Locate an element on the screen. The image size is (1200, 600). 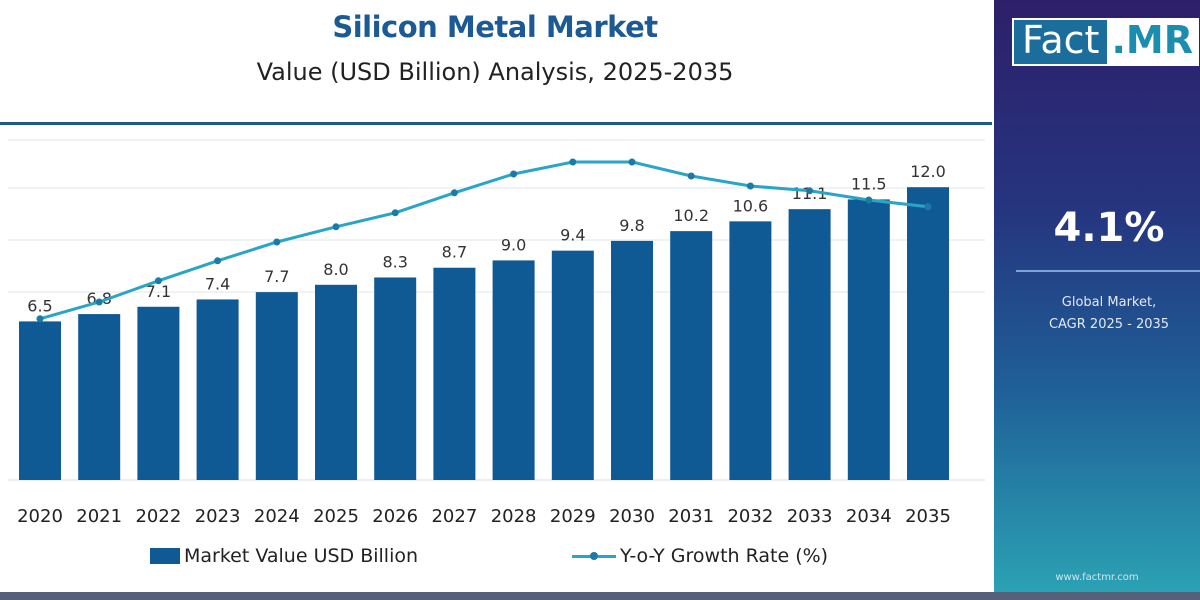
growth-point-2027 is located at coordinates (454, 193).